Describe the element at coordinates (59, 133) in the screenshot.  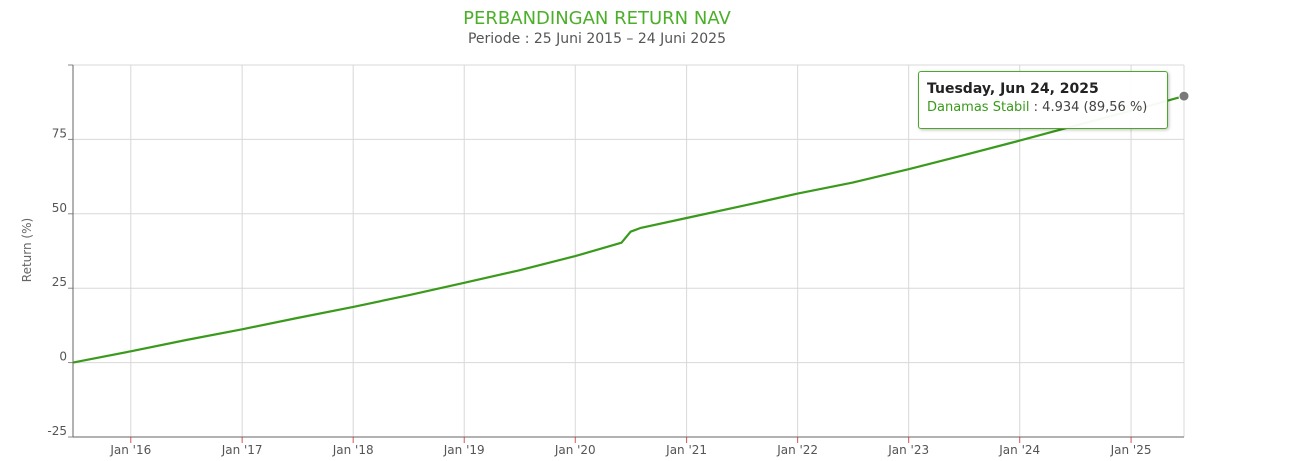
I see `y-tick-label: 75` at that location.